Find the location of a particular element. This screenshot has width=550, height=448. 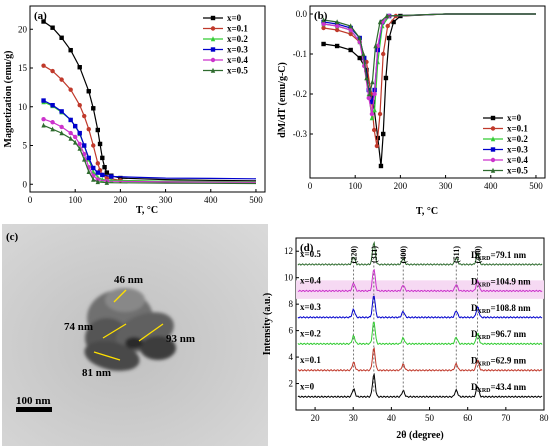

tem-label-46nm: 46 nm is located at coordinates (128, 280).